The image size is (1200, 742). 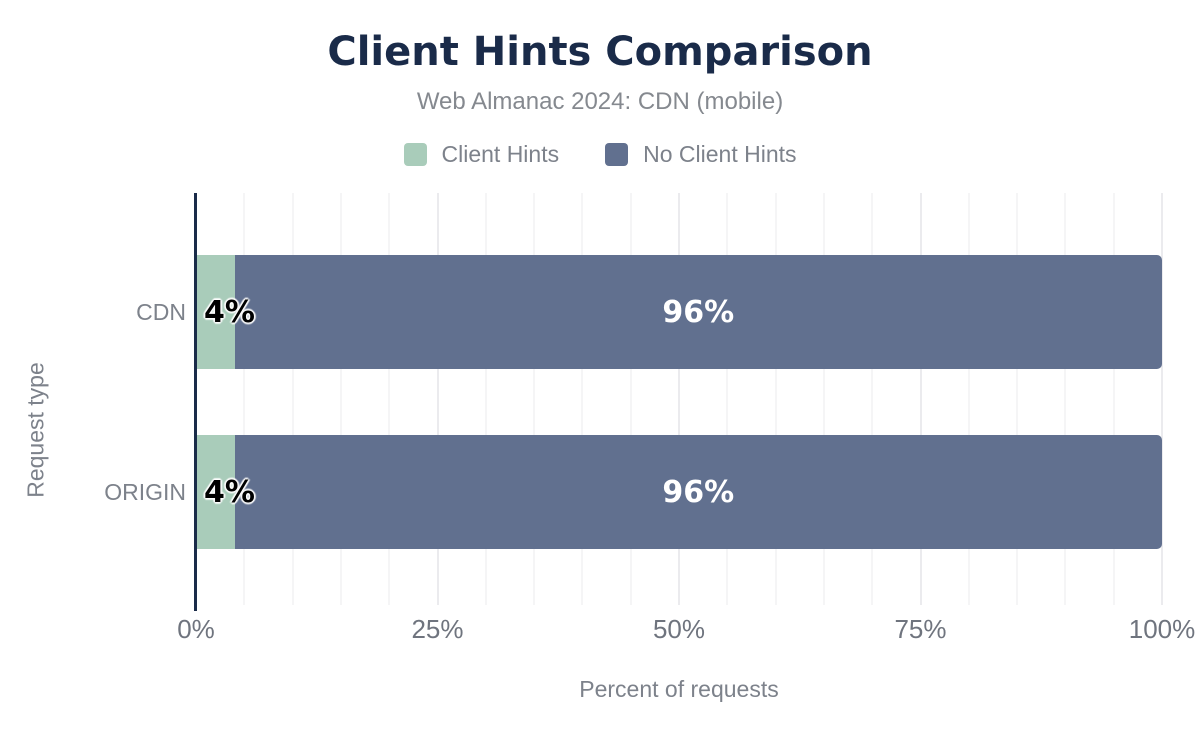 What do you see at coordinates (600, 101) in the screenshot?
I see `chart-subtitle: Web Almanac 2024: CDN (mobile)` at bounding box center [600, 101].